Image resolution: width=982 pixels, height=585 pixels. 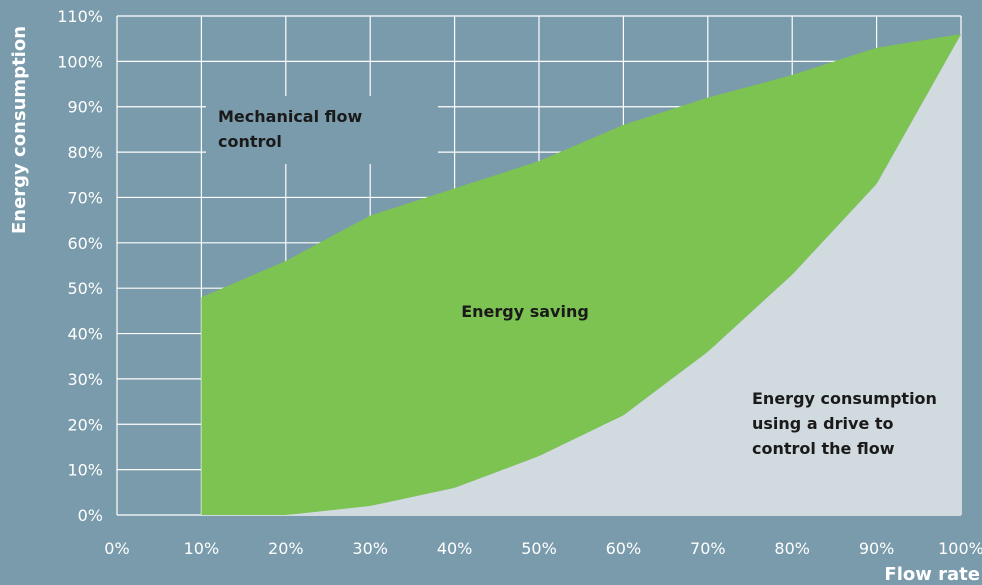 What do you see at coordinates (80, 61) in the screenshot?
I see `y-tick-label: 100%` at bounding box center [80, 61].